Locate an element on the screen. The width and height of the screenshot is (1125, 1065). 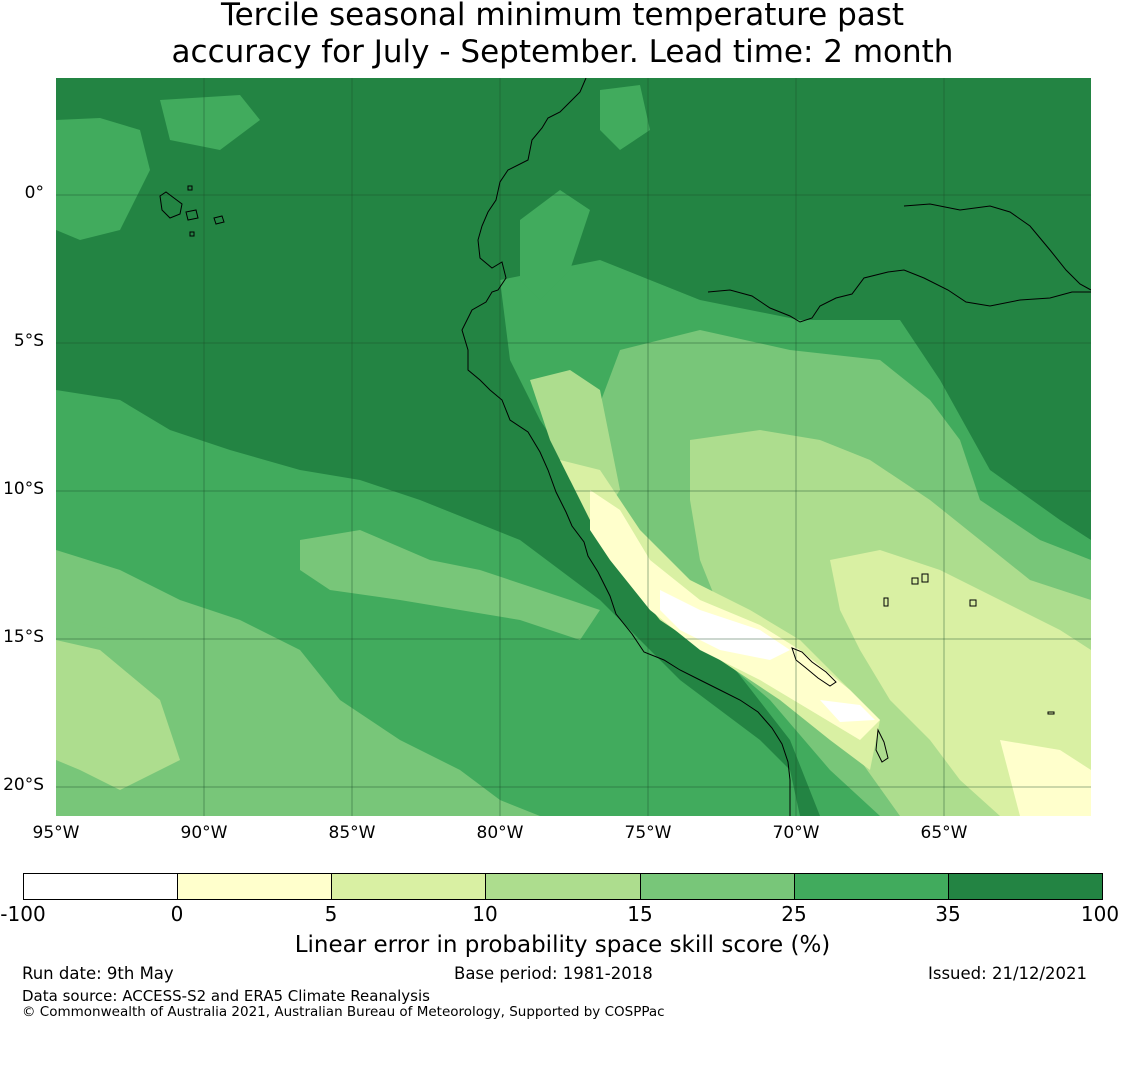
colorbar-tick-5: 5 is located at coordinates (331, 914).